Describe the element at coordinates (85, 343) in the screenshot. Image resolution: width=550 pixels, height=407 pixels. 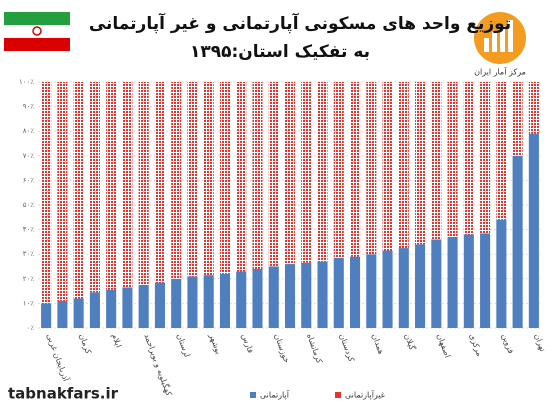
I see `x-tick-label: کرمان` at that location.